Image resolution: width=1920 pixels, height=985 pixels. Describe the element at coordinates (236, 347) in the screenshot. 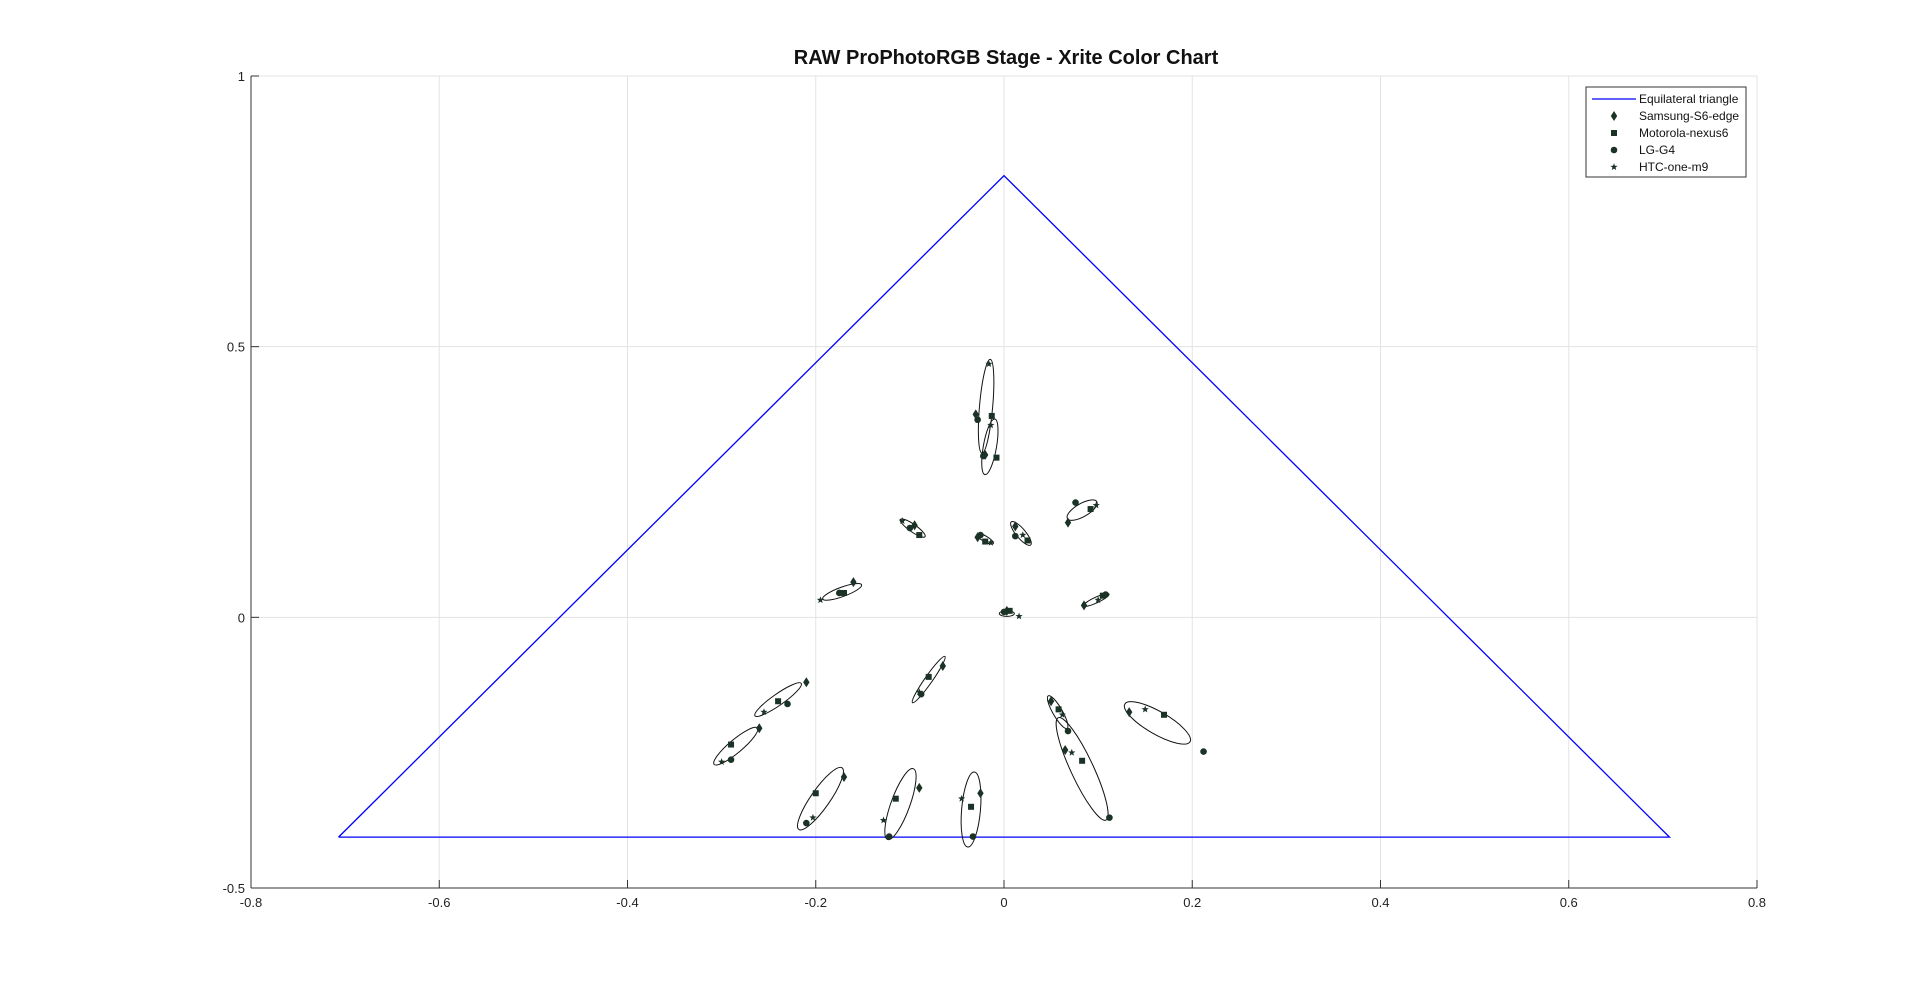

I see `y-tick-label: 0.5` at that location.